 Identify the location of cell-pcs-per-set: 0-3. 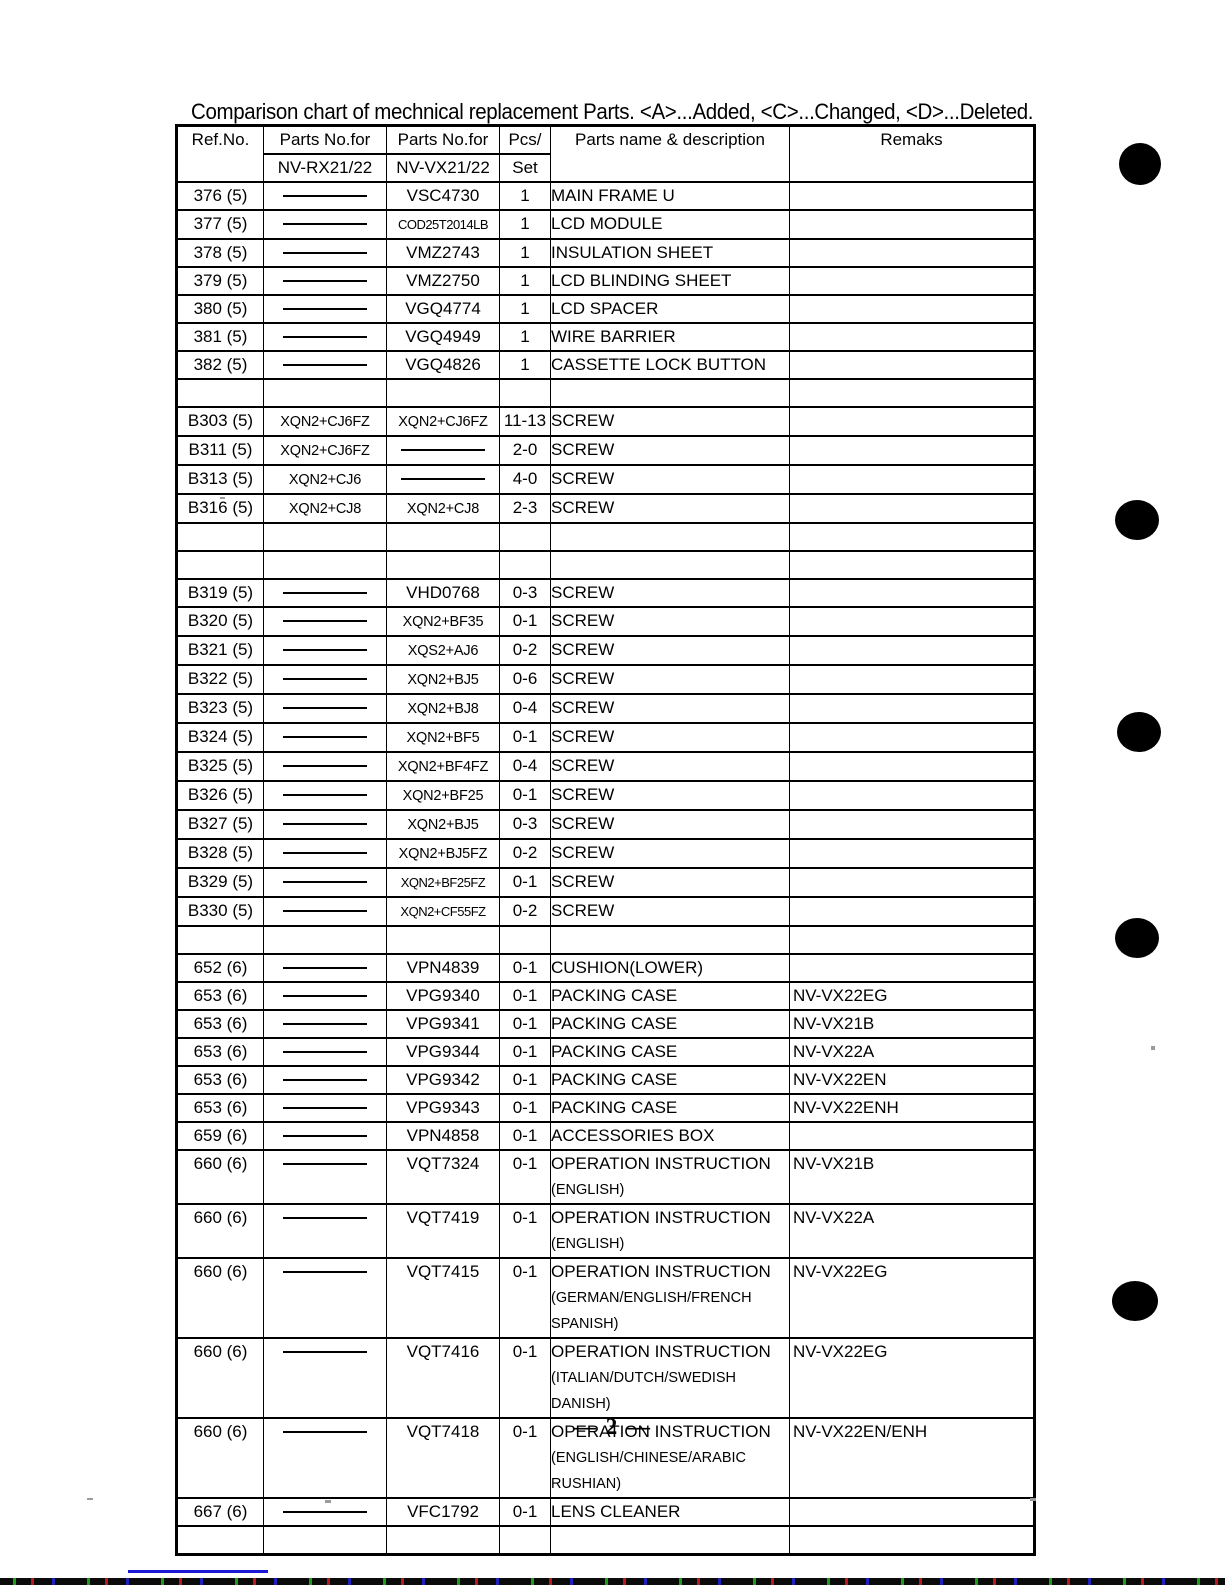
(525, 824).